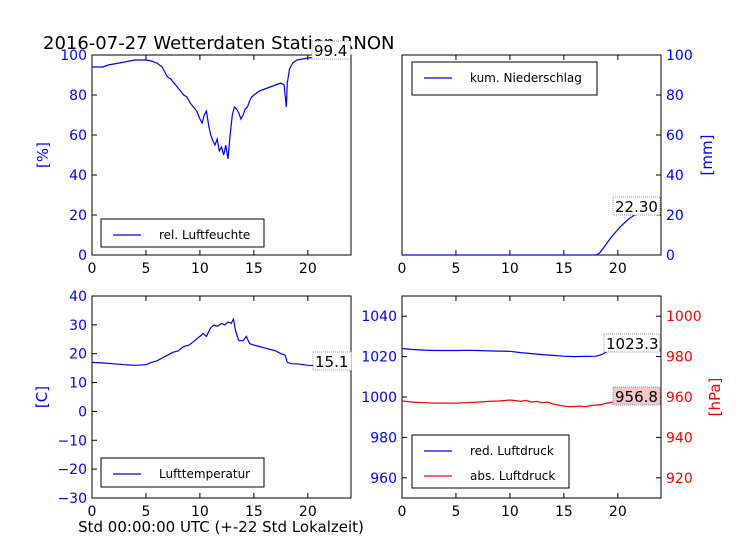 This screenshot has height=552, width=736. What do you see at coordinates (675, 176) in the screenshot?
I see `precipitation-y-tick-label: 40` at bounding box center [675, 176].